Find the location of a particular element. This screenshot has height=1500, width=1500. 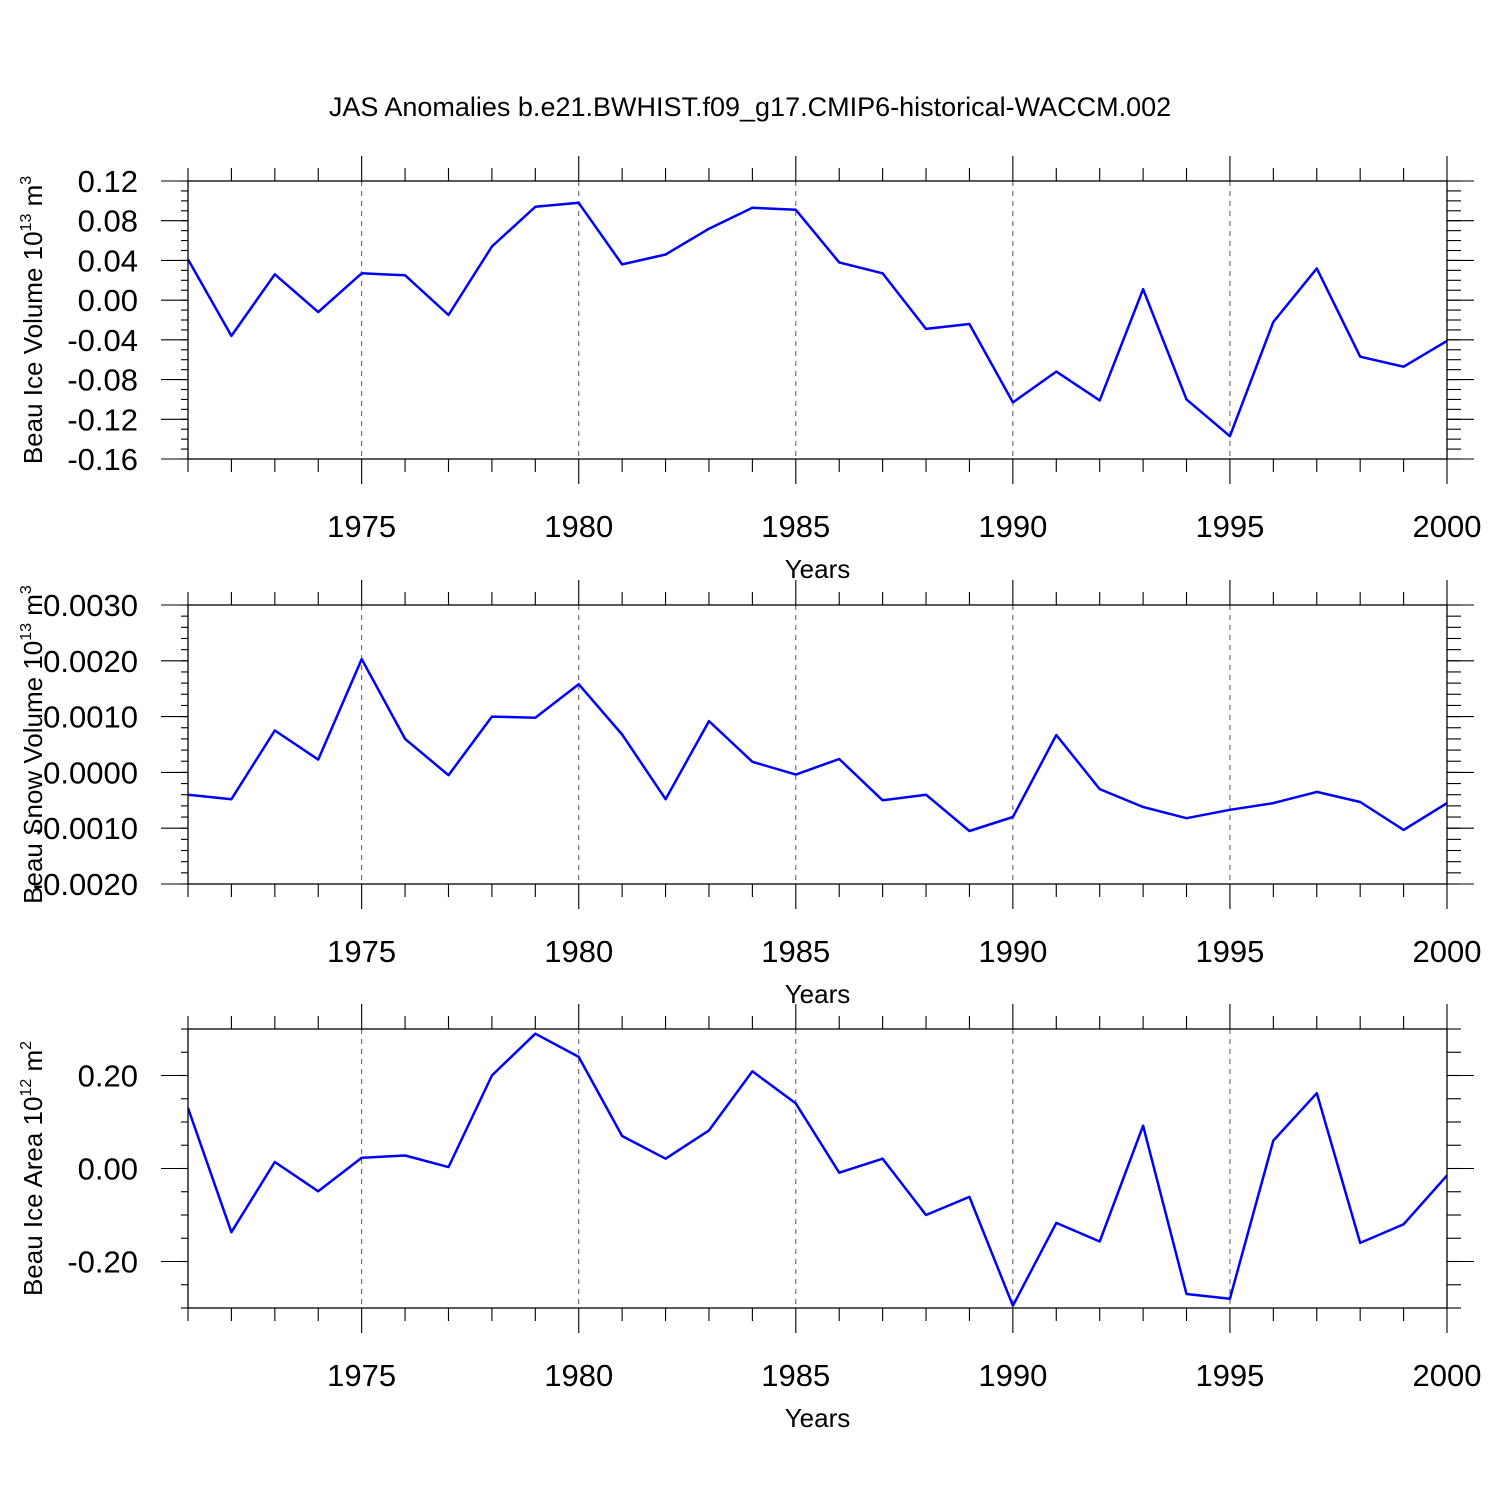

y-axis-title: Beau Ice Volume 1013 m3 is located at coordinates (33, 320).